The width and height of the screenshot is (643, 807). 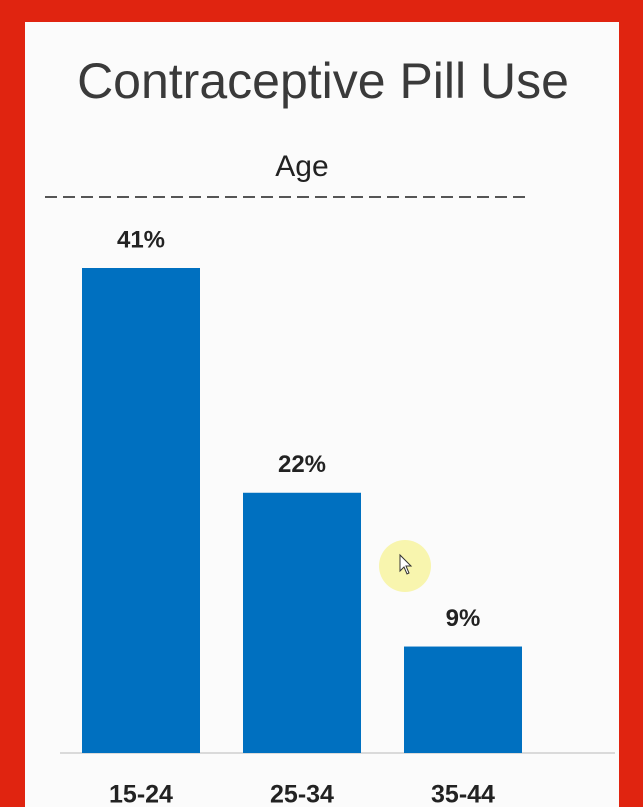 I want to click on chart-title: Contraceptive Pill Use, so click(x=323, y=81).